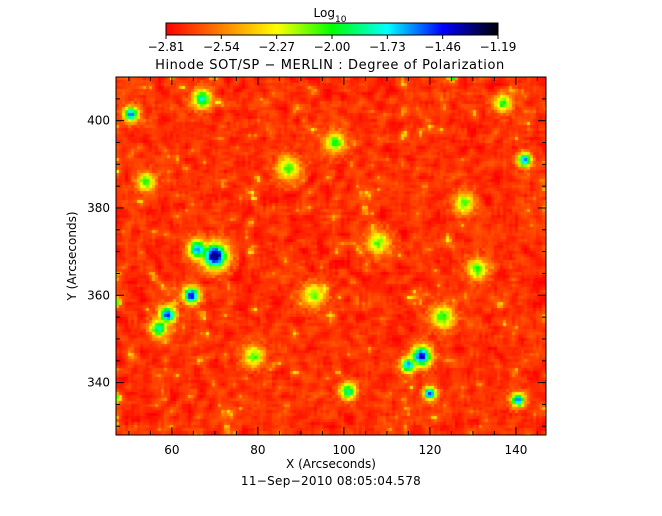  I want to click on x-tick-label: 120, so click(429, 450).